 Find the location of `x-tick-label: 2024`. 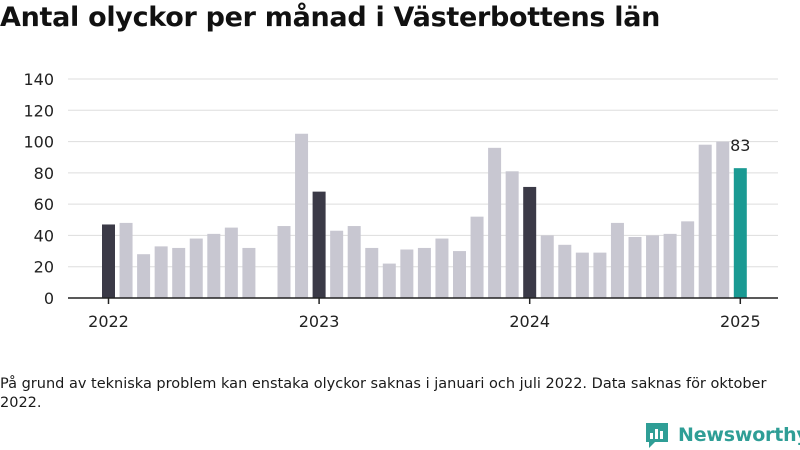

x-tick-label: 2024 is located at coordinates (529, 321).